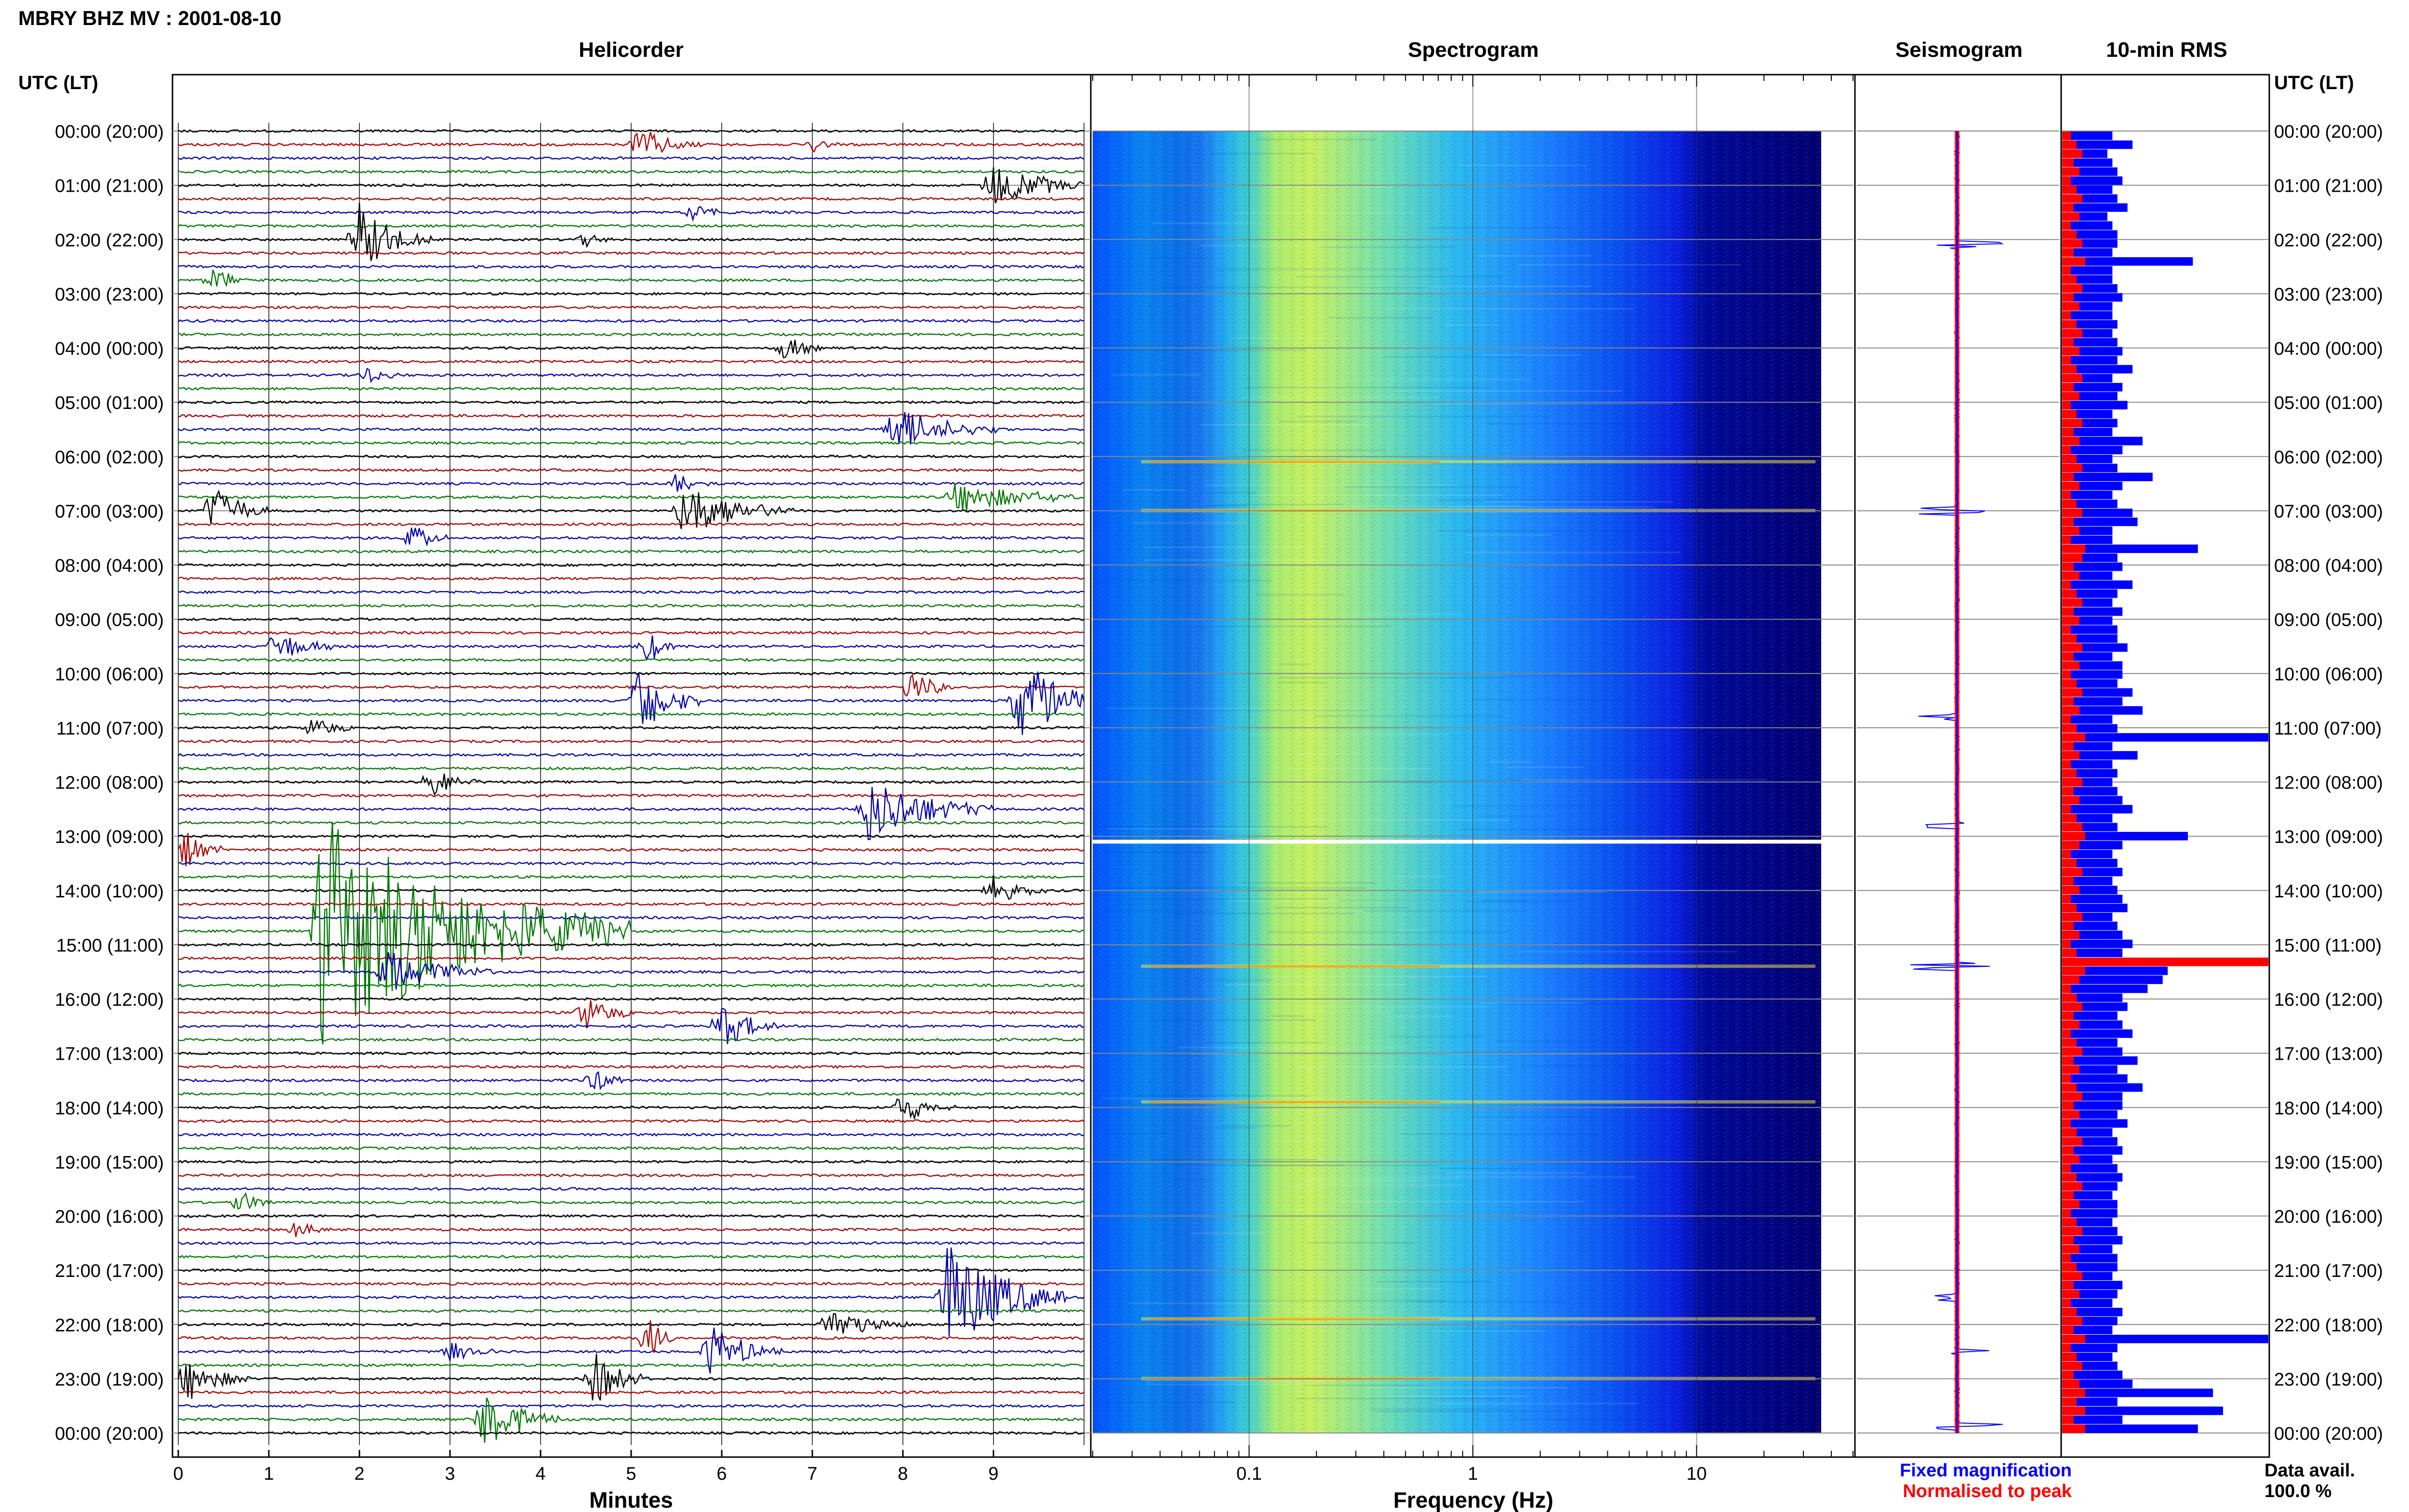  Describe the element at coordinates (2328, 837) in the screenshot. I see `time-tick-right: 13:00 (09:00)` at that location.